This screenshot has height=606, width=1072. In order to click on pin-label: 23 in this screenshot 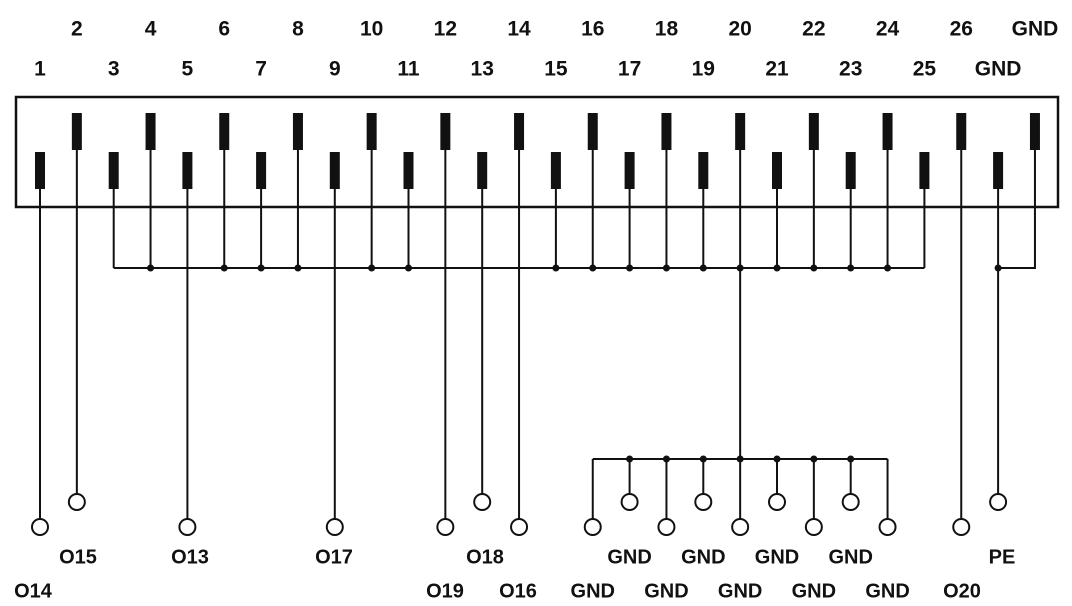, I will do `click(850, 69)`.